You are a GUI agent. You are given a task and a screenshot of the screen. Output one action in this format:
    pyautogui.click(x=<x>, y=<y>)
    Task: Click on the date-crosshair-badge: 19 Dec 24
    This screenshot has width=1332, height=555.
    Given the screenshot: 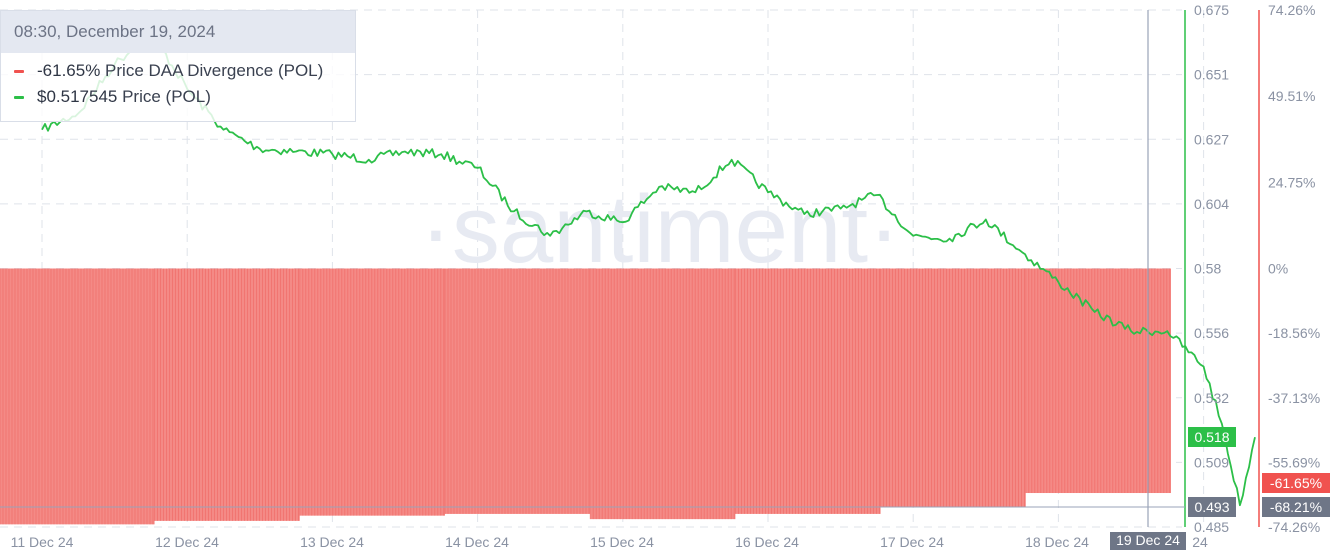 What is the action you would take?
    pyautogui.click(x=1148, y=540)
    